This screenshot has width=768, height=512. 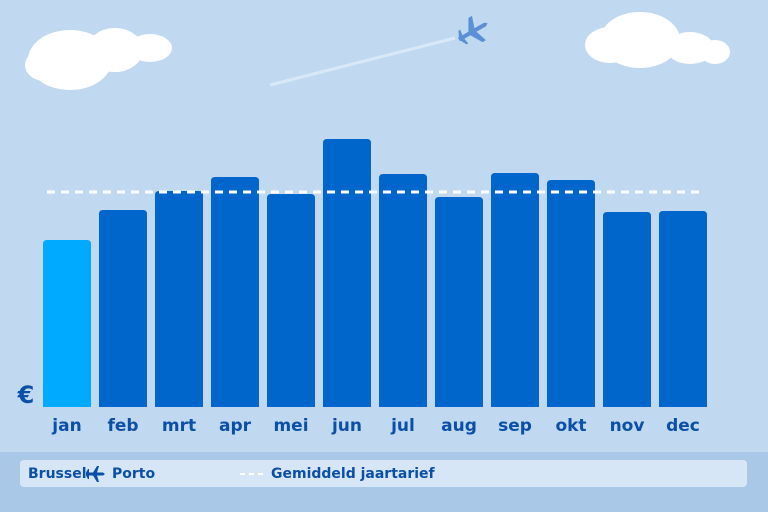 What do you see at coordinates (179, 426) in the screenshot?
I see `x-tick-label: mrt` at bounding box center [179, 426].